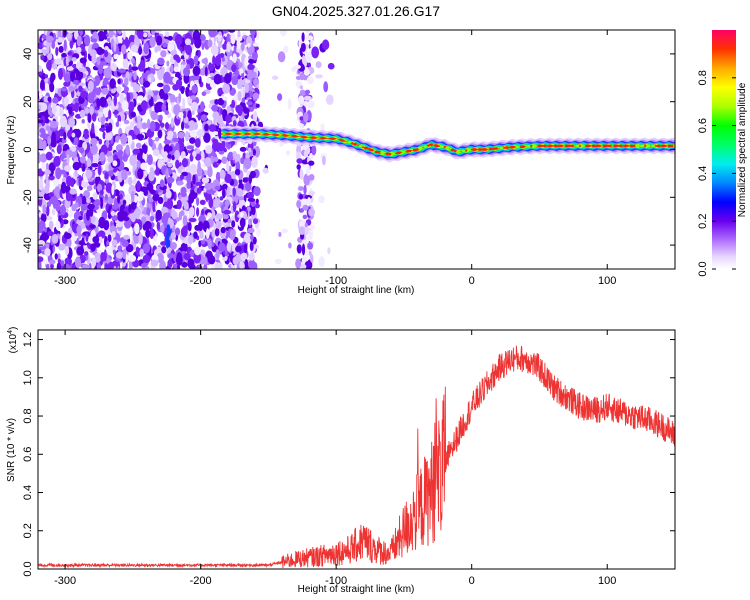 Image resolution: width=750 pixels, height=600 pixels. What do you see at coordinates (167, 244) in the screenshot?
I see `noise-streak` at bounding box center [167, 244].